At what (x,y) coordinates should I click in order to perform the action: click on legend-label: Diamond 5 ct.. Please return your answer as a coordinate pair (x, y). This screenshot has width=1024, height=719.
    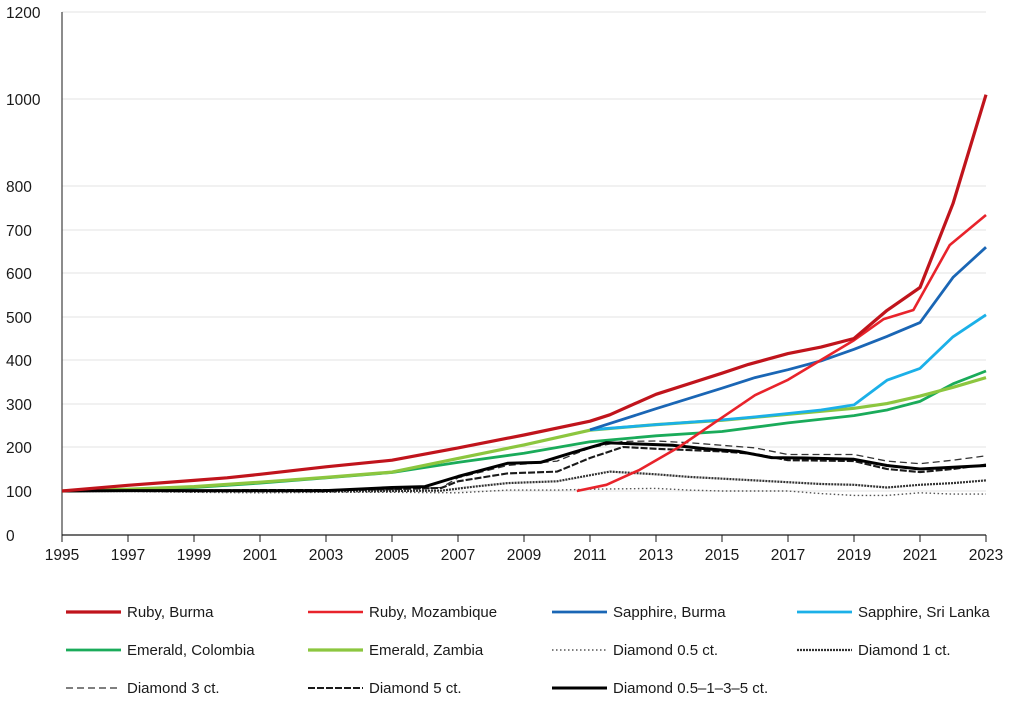
    Looking at the image, I should click on (415, 688).